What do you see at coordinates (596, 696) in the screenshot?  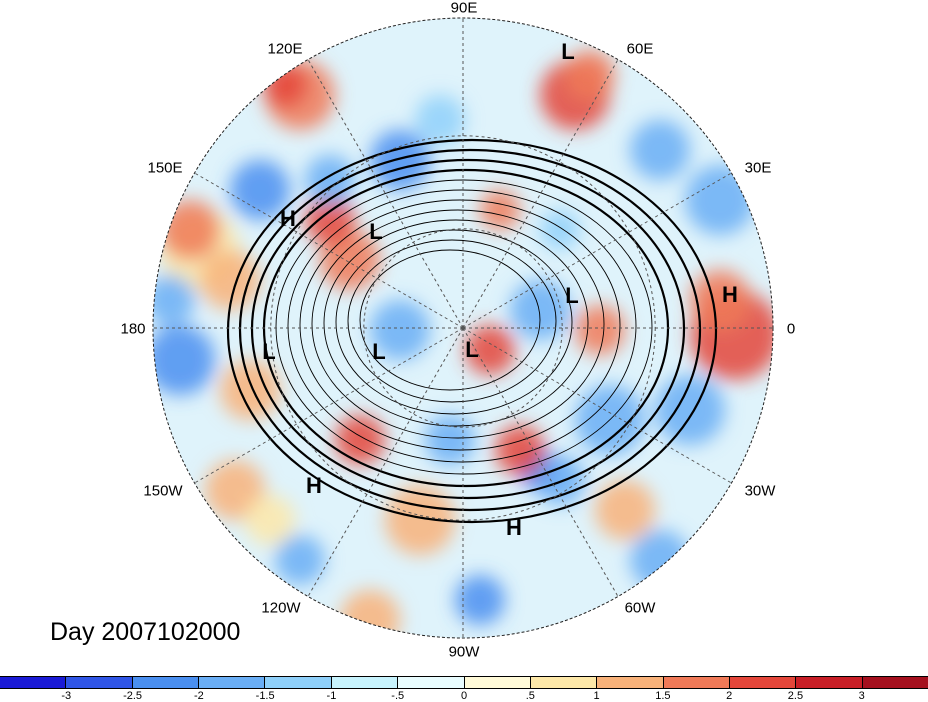 I see `colorbar-tick-label: 1` at bounding box center [596, 696].